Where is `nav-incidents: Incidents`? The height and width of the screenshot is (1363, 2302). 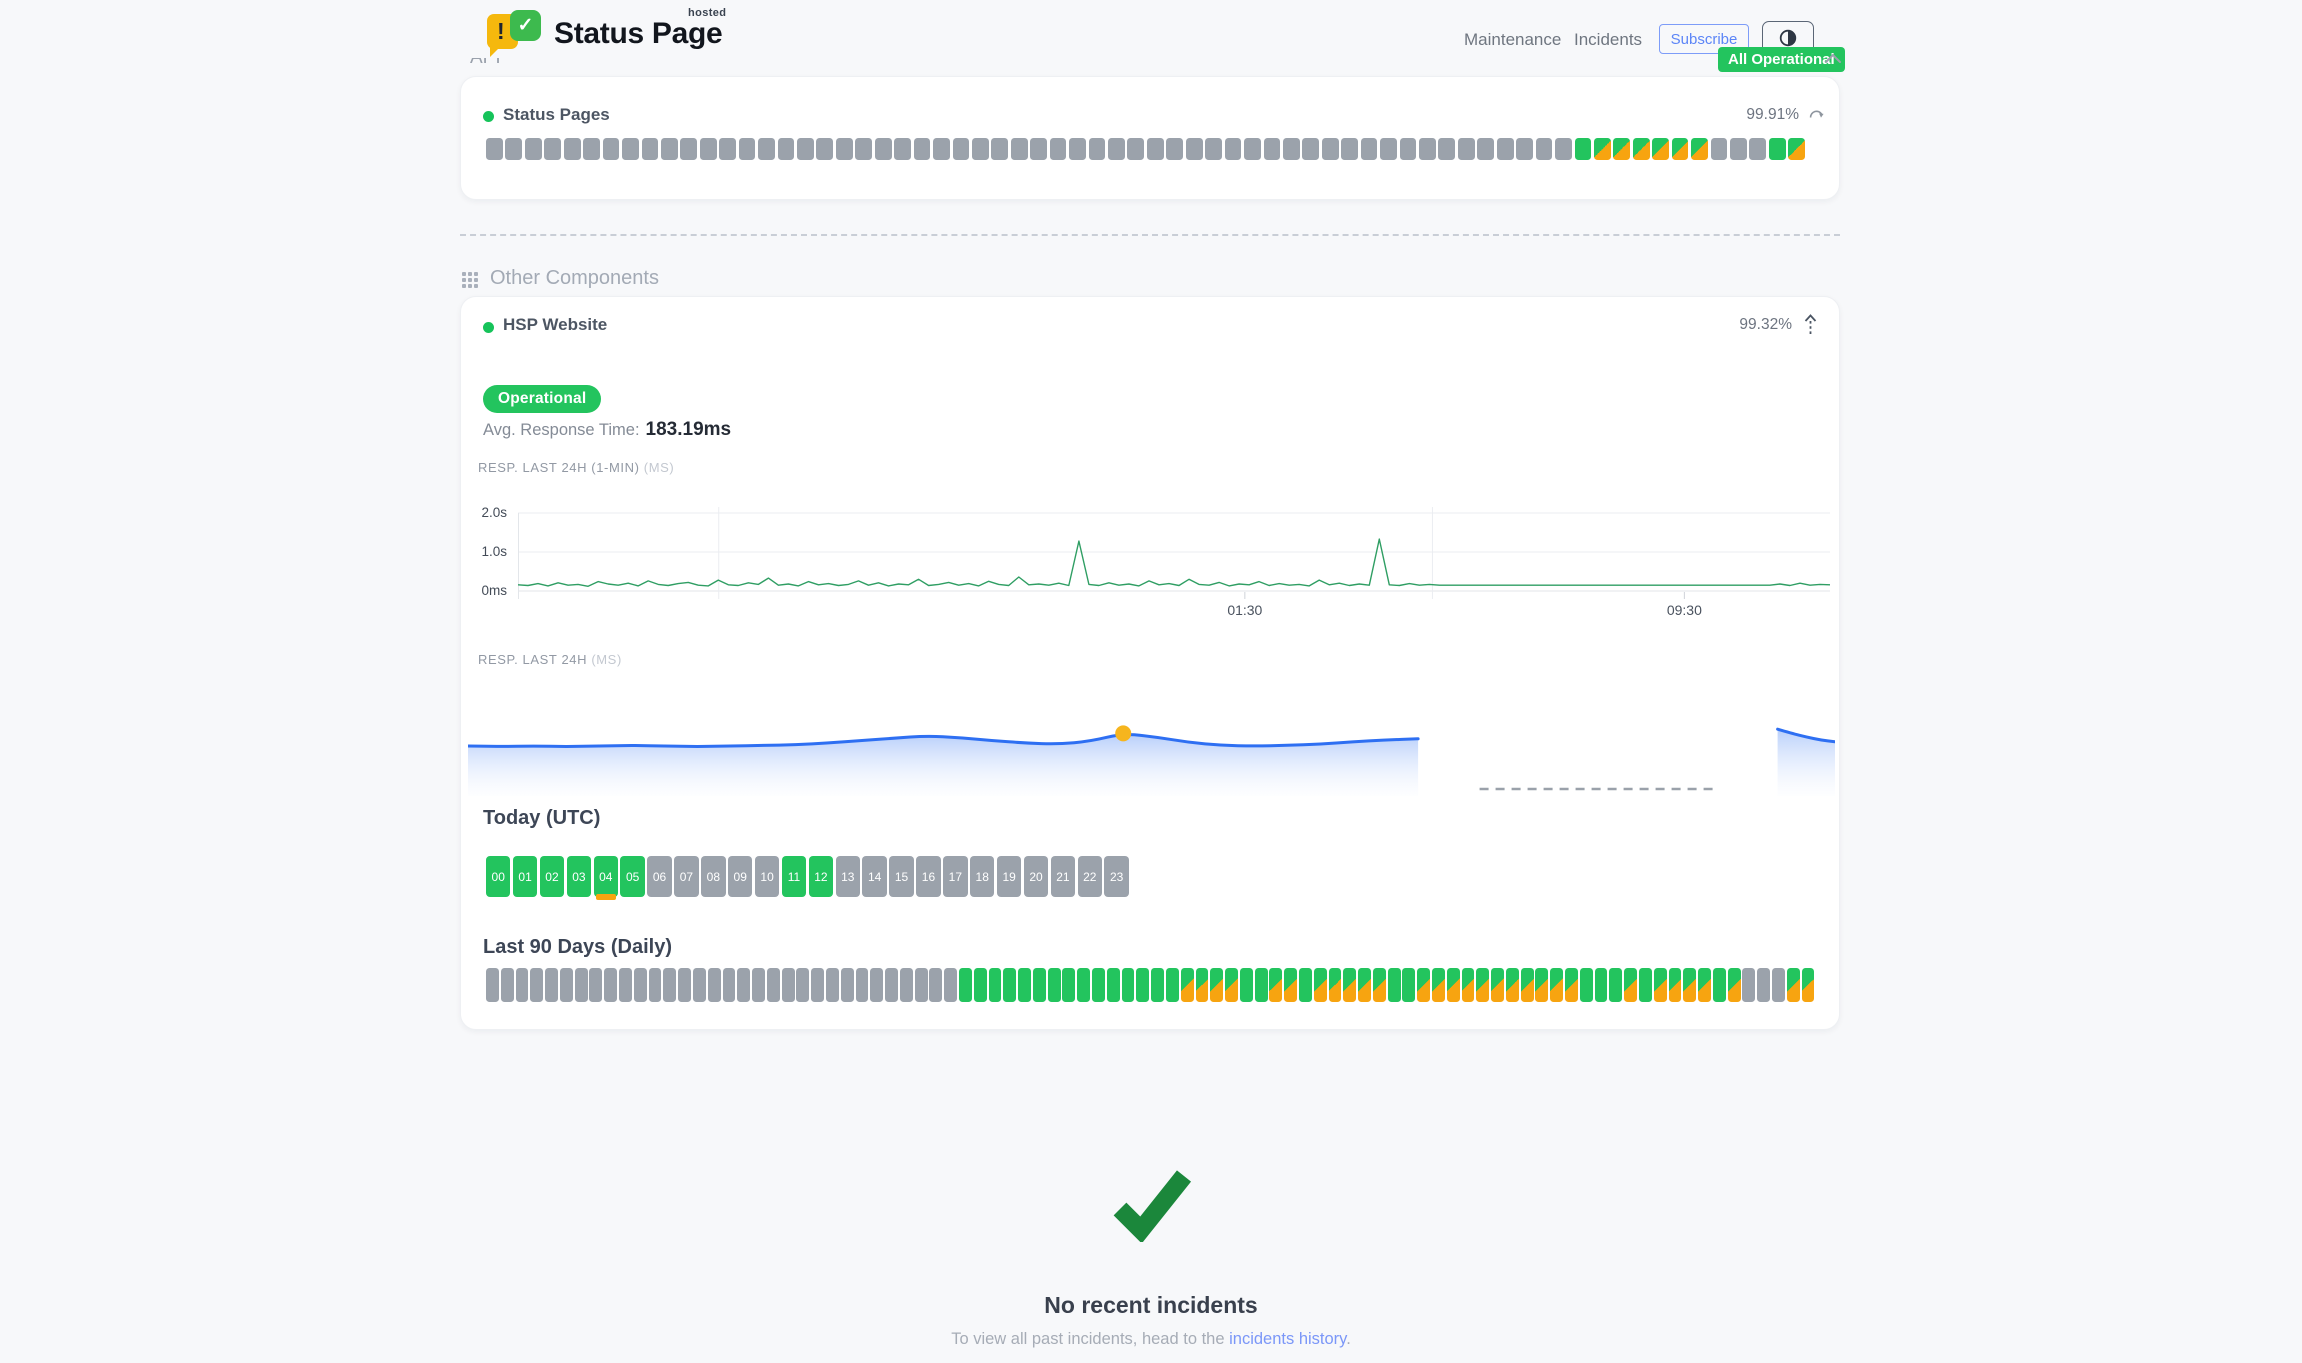 nav-incidents: Incidents is located at coordinates (1608, 39).